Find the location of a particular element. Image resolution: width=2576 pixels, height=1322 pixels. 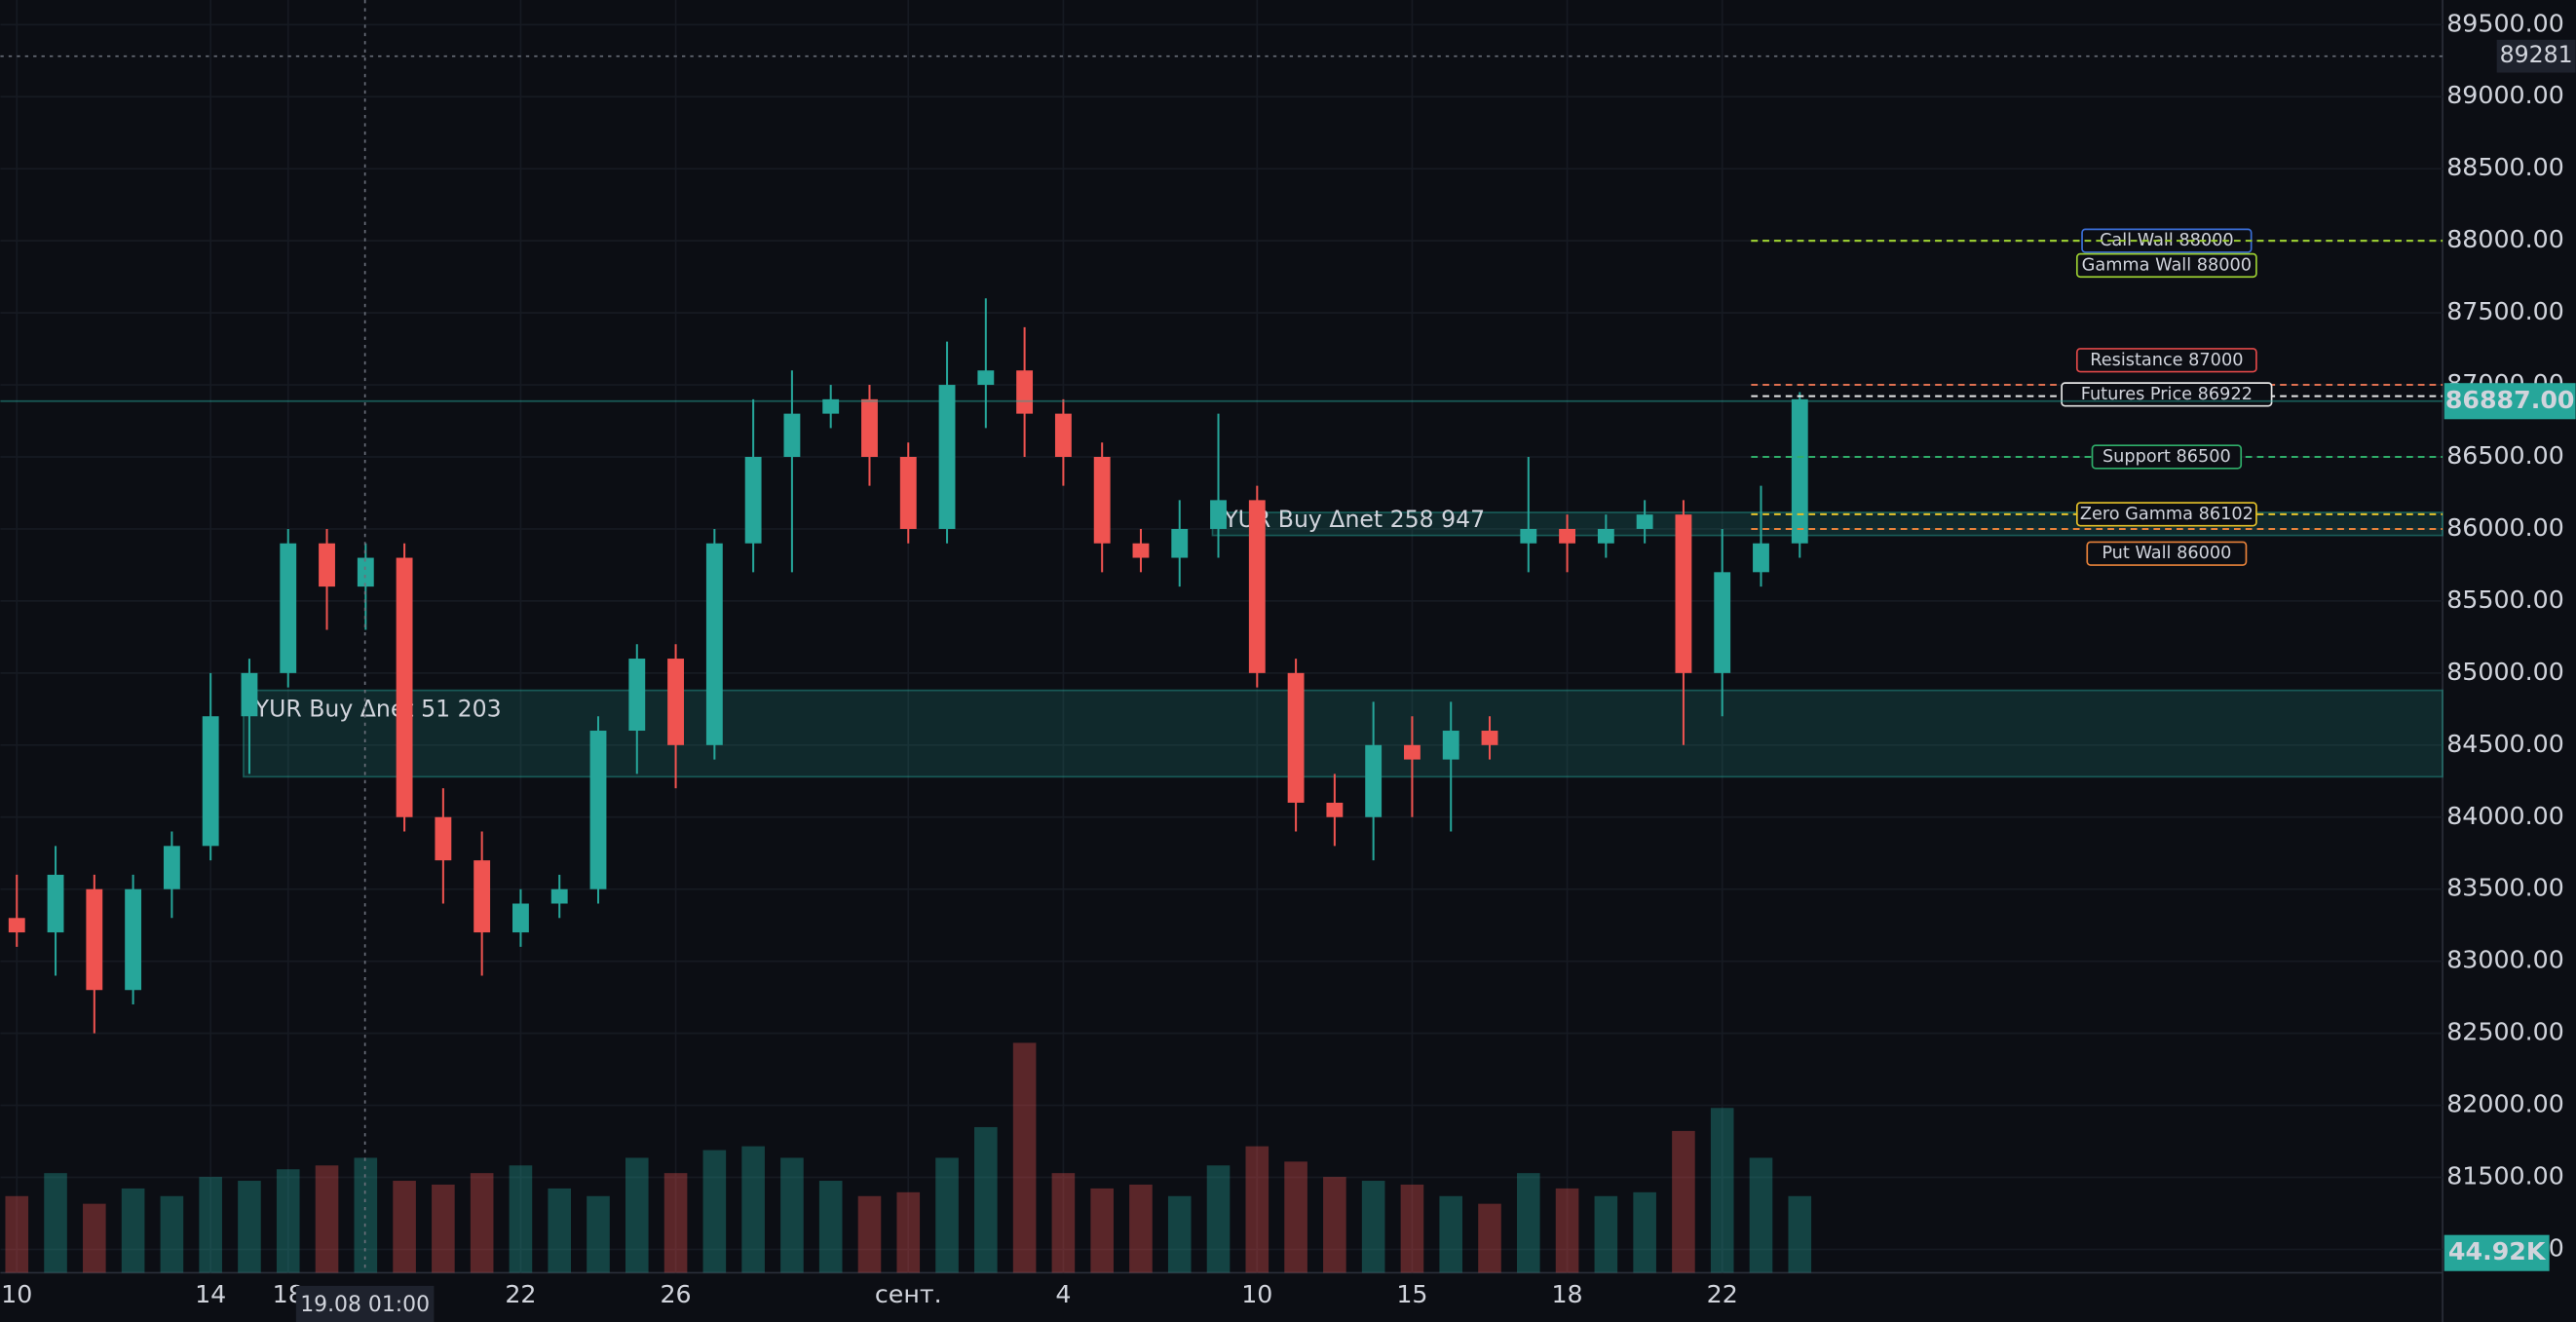

x-tick-label: 4 is located at coordinates (1063, 1294).